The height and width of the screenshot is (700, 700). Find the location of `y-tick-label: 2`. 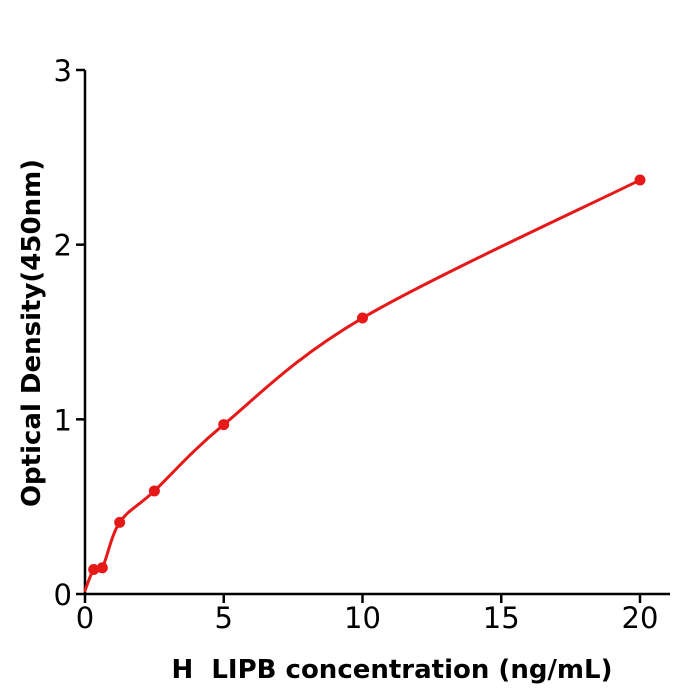

y-tick-label: 2 is located at coordinates (63, 246).